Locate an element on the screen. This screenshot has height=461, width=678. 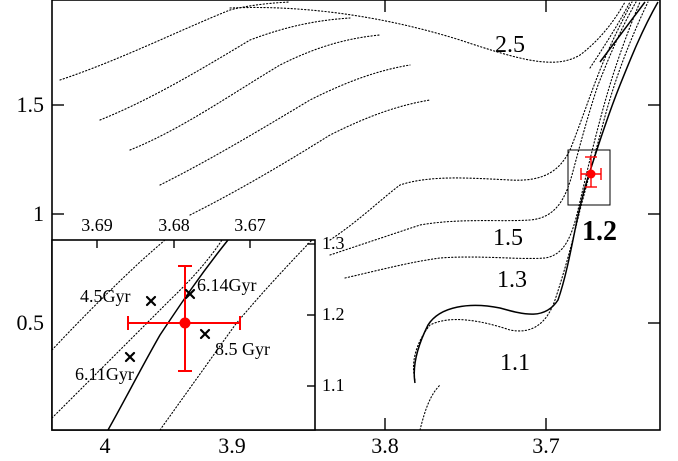
inset-track-right is located at coordinates (236, 335).